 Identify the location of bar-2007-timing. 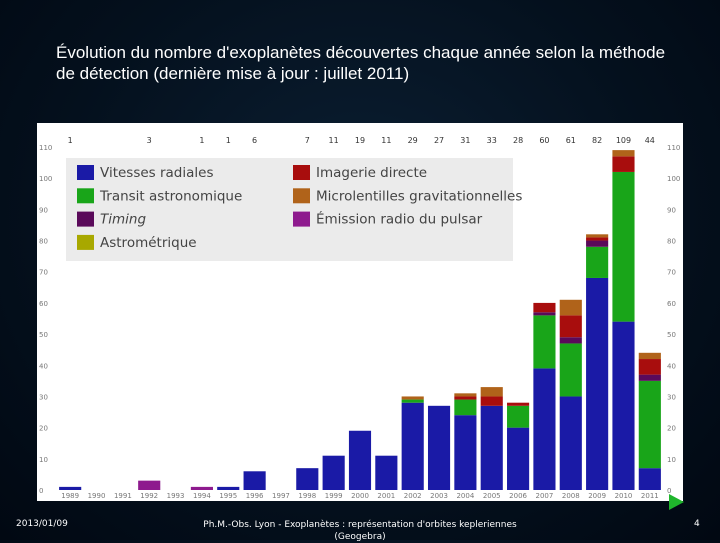
(544, 314).